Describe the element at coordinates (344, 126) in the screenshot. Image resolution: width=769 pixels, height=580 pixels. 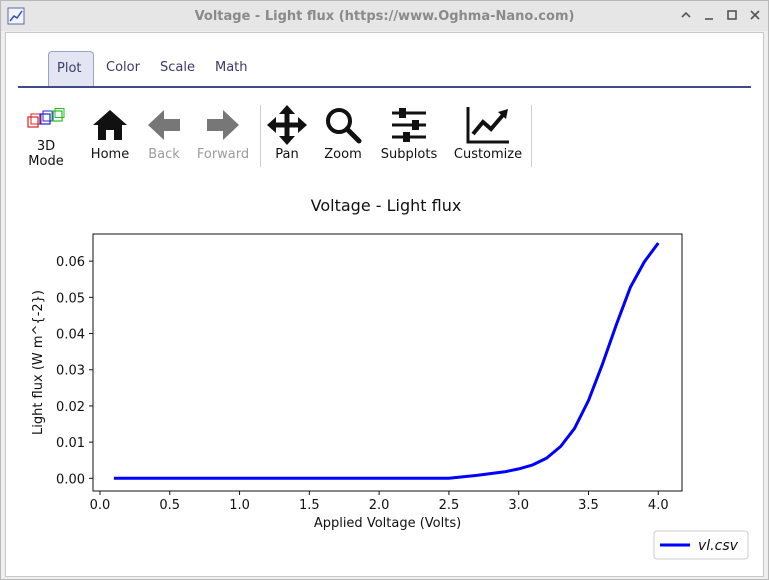
I see `magnifier-icon` at that location.